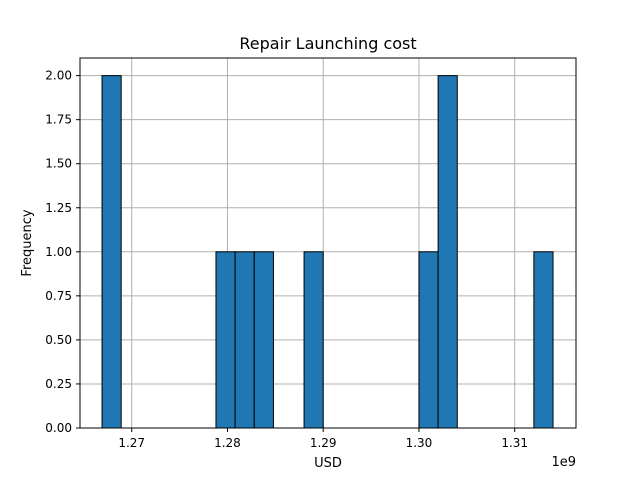 The height and width of the screenshot is (480, 640). I want to click on chart-title: Repair Launching cost, so click(327, 43).